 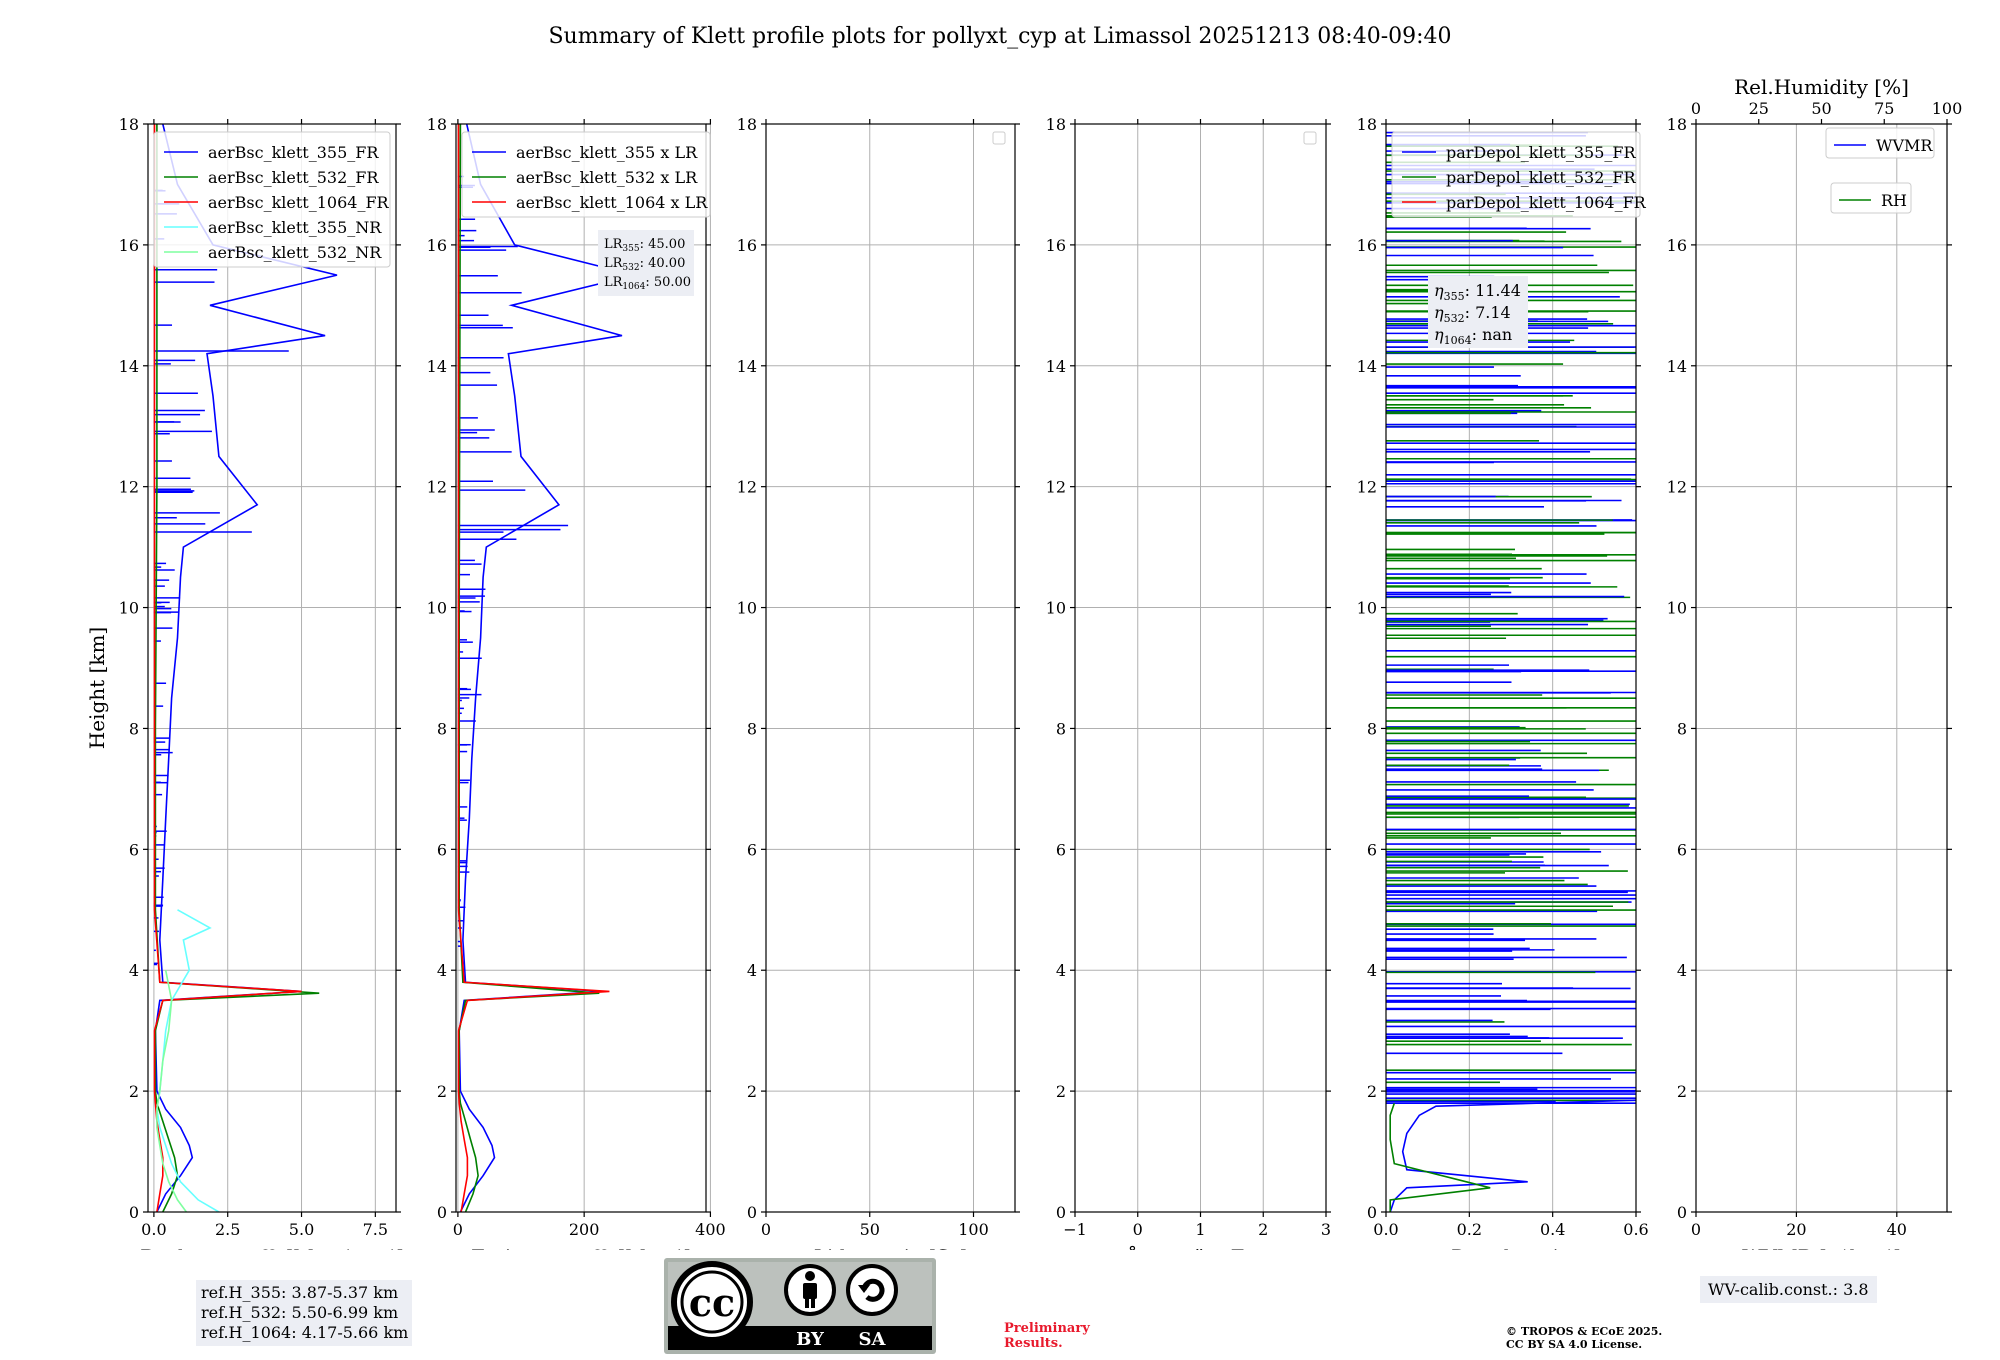 I want to click on series-group, so click(x=546, y=668).